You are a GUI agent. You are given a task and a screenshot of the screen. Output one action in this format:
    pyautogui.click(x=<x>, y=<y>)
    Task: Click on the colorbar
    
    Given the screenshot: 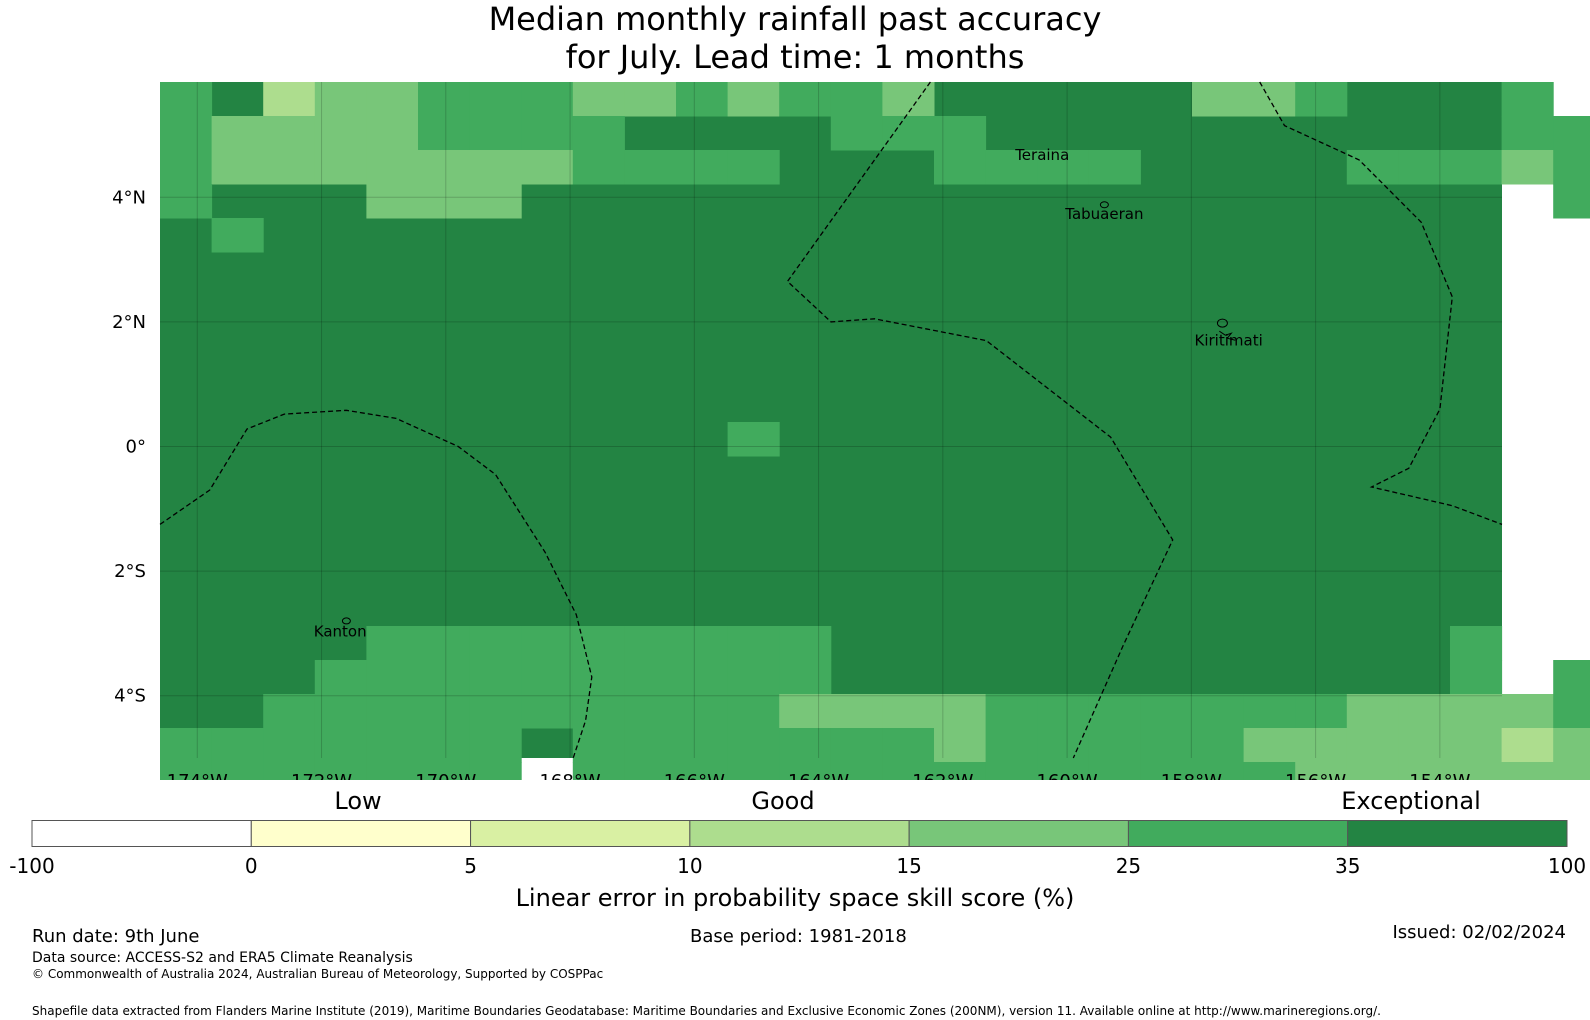 What is the action you would take?
    pyautogui.click(x=799, y=833)
    